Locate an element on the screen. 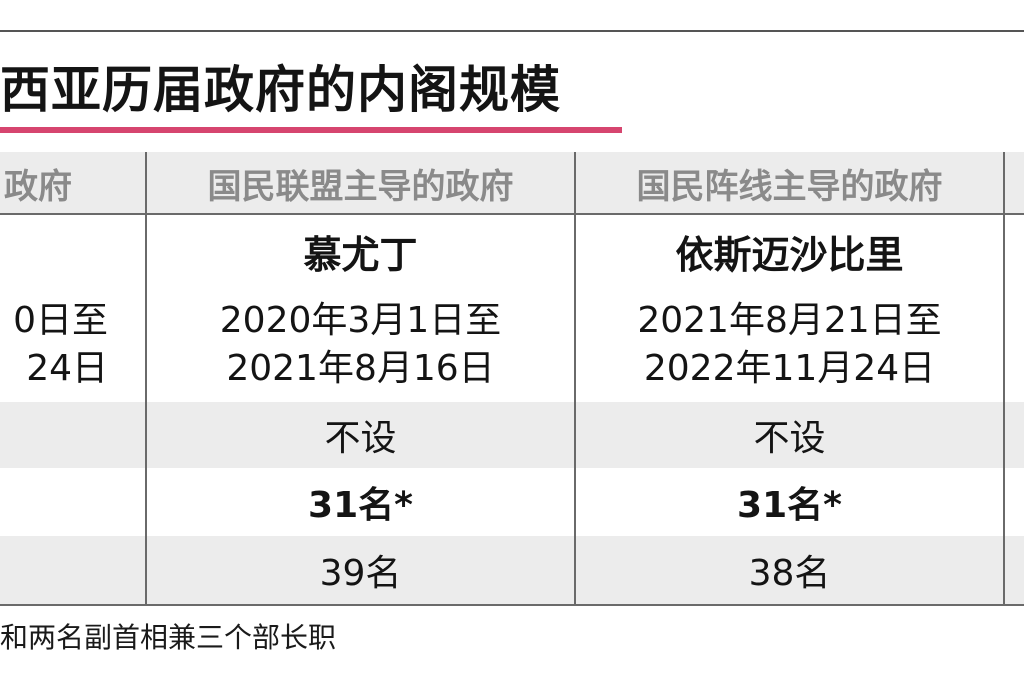 The height and width of the screenshot is (682, 1024). header-row-background is located at coordinates (512, 183).